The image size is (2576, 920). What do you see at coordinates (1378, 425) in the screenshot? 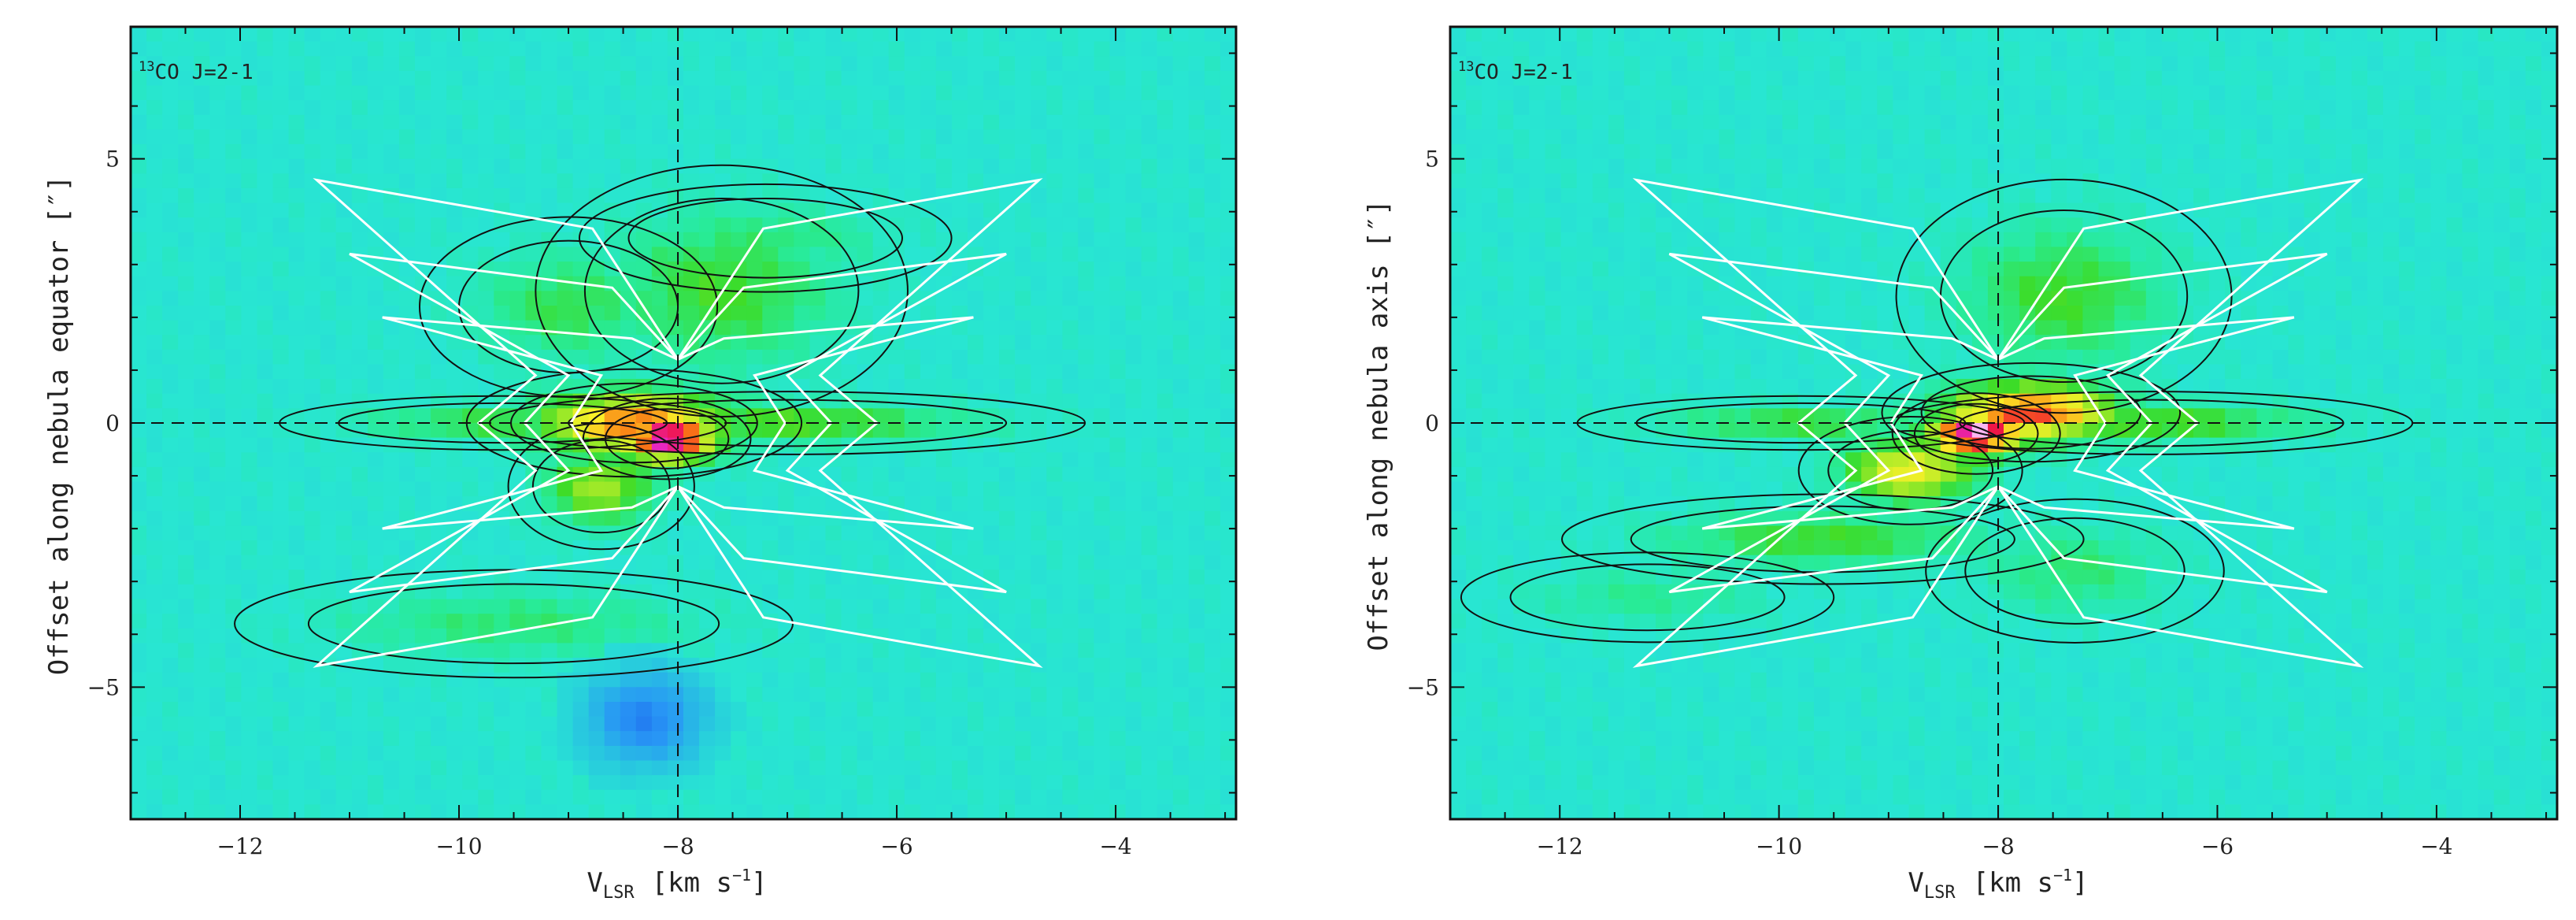
I see `y-axis-title: Offset along nebula axis [″]` at bounding box center [1378, 425].